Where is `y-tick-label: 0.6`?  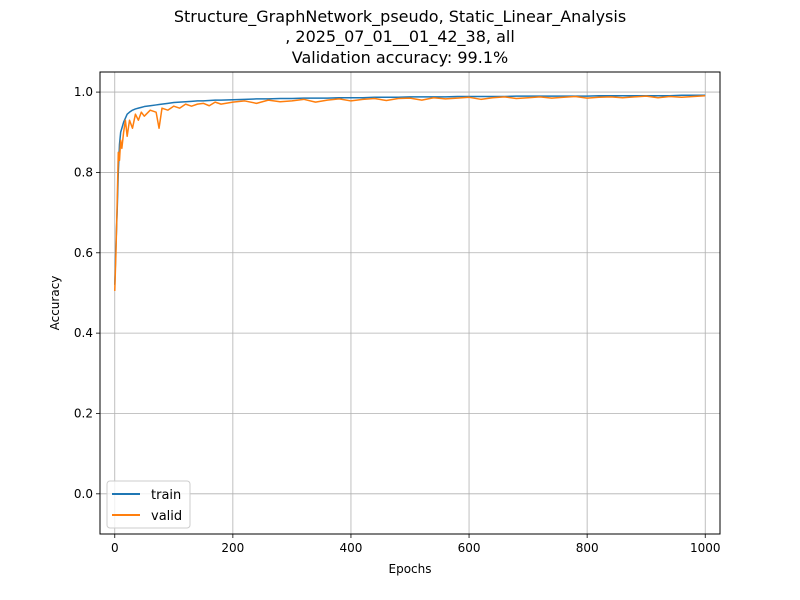 y-tick-label: 0.6 is located at coordinates (83, 253).